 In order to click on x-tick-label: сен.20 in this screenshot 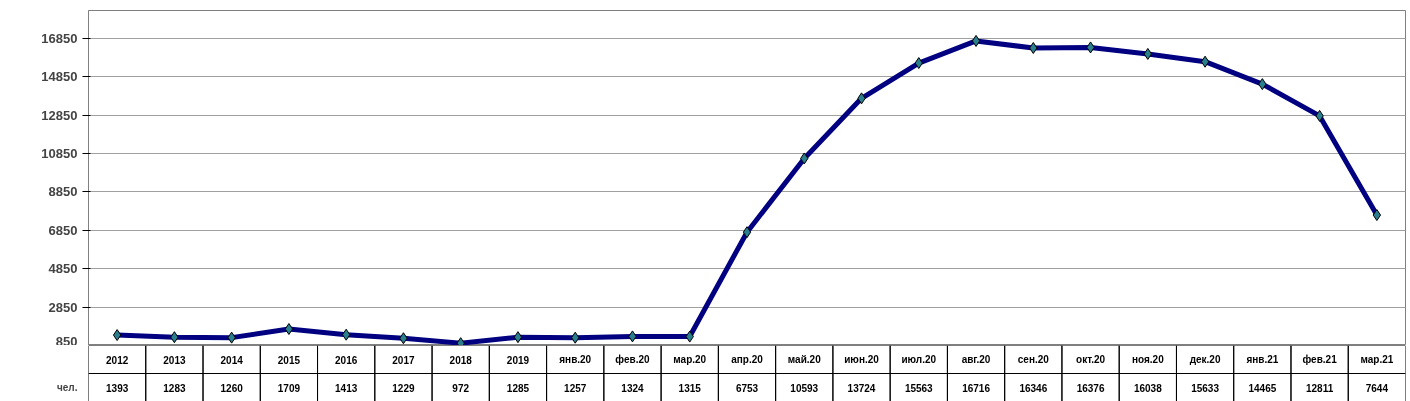, I will do `click(1033, 359)`.